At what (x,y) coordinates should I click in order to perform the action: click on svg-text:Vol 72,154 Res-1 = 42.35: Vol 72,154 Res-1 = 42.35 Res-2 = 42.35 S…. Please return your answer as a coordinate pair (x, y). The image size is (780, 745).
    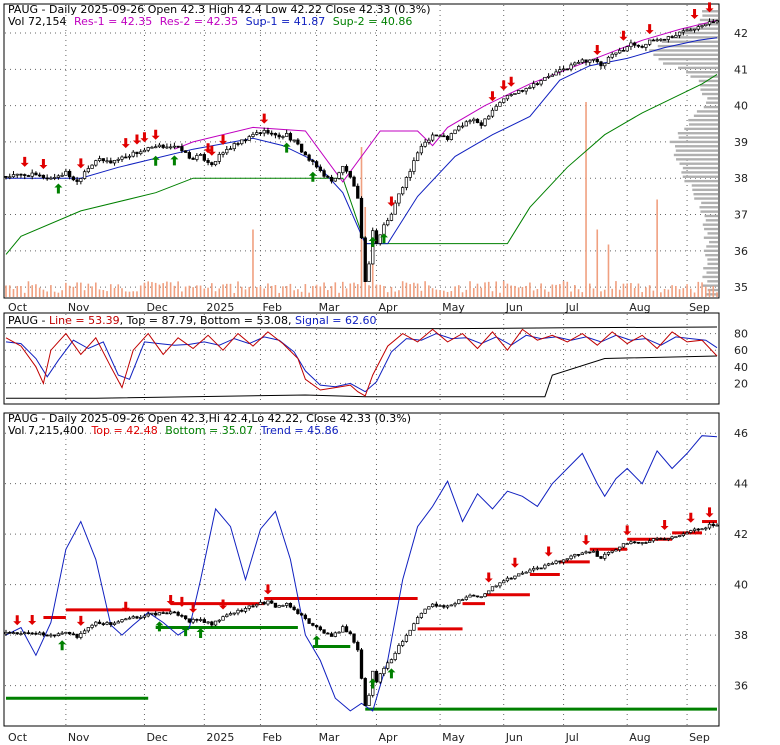
    Looking at the image, I should click on (210, 21).